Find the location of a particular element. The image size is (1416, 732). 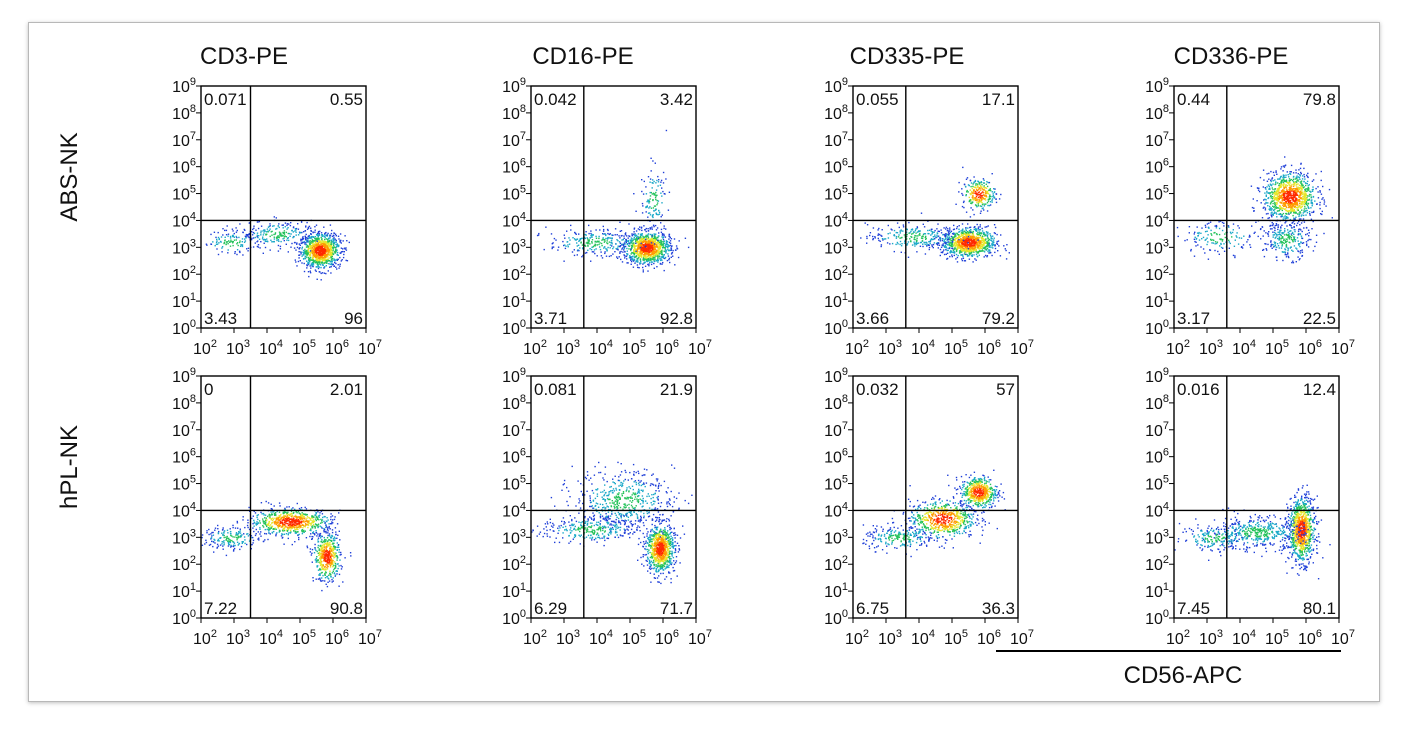

tick-label: 10³ is located at coordinates (238, 348).